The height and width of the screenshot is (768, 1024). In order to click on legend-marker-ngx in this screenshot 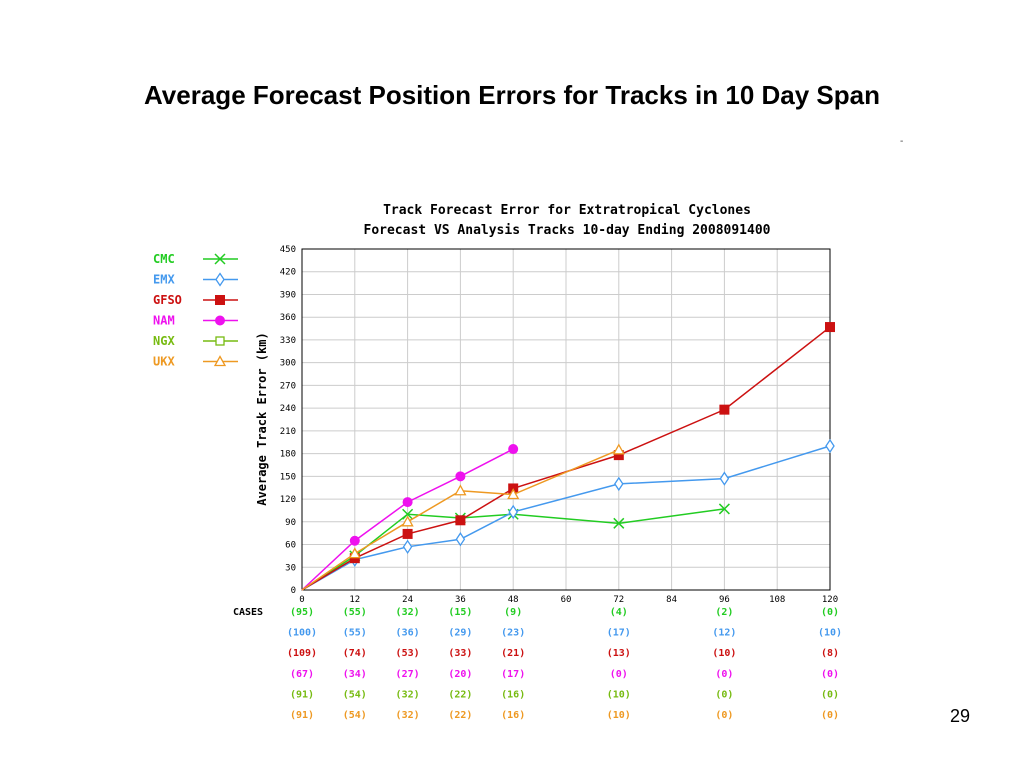, I will do `click(220, 341)`.